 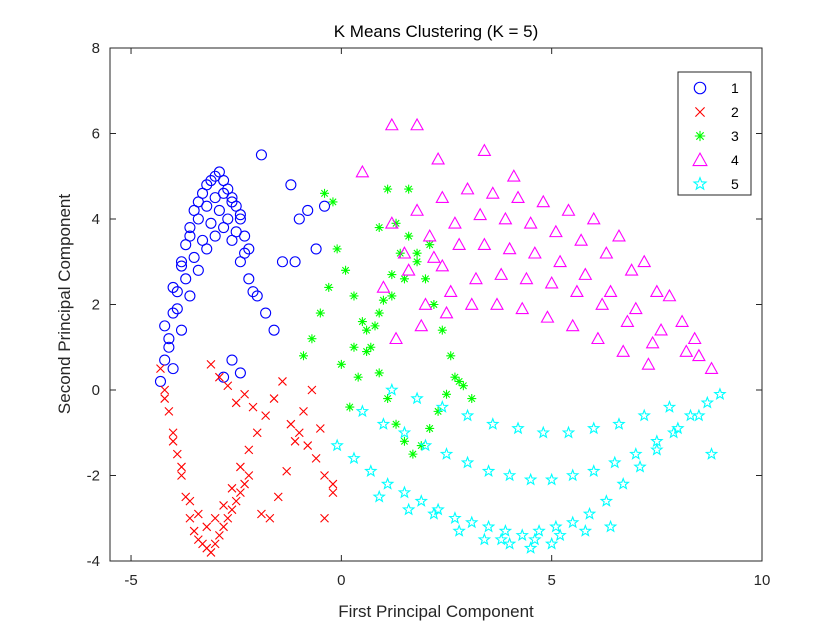 What do you see at coordinates (436, 31) in the screenshot?
I see `chart-title: K Means Clustering (K = 5)` at bounding box center [436, 31].